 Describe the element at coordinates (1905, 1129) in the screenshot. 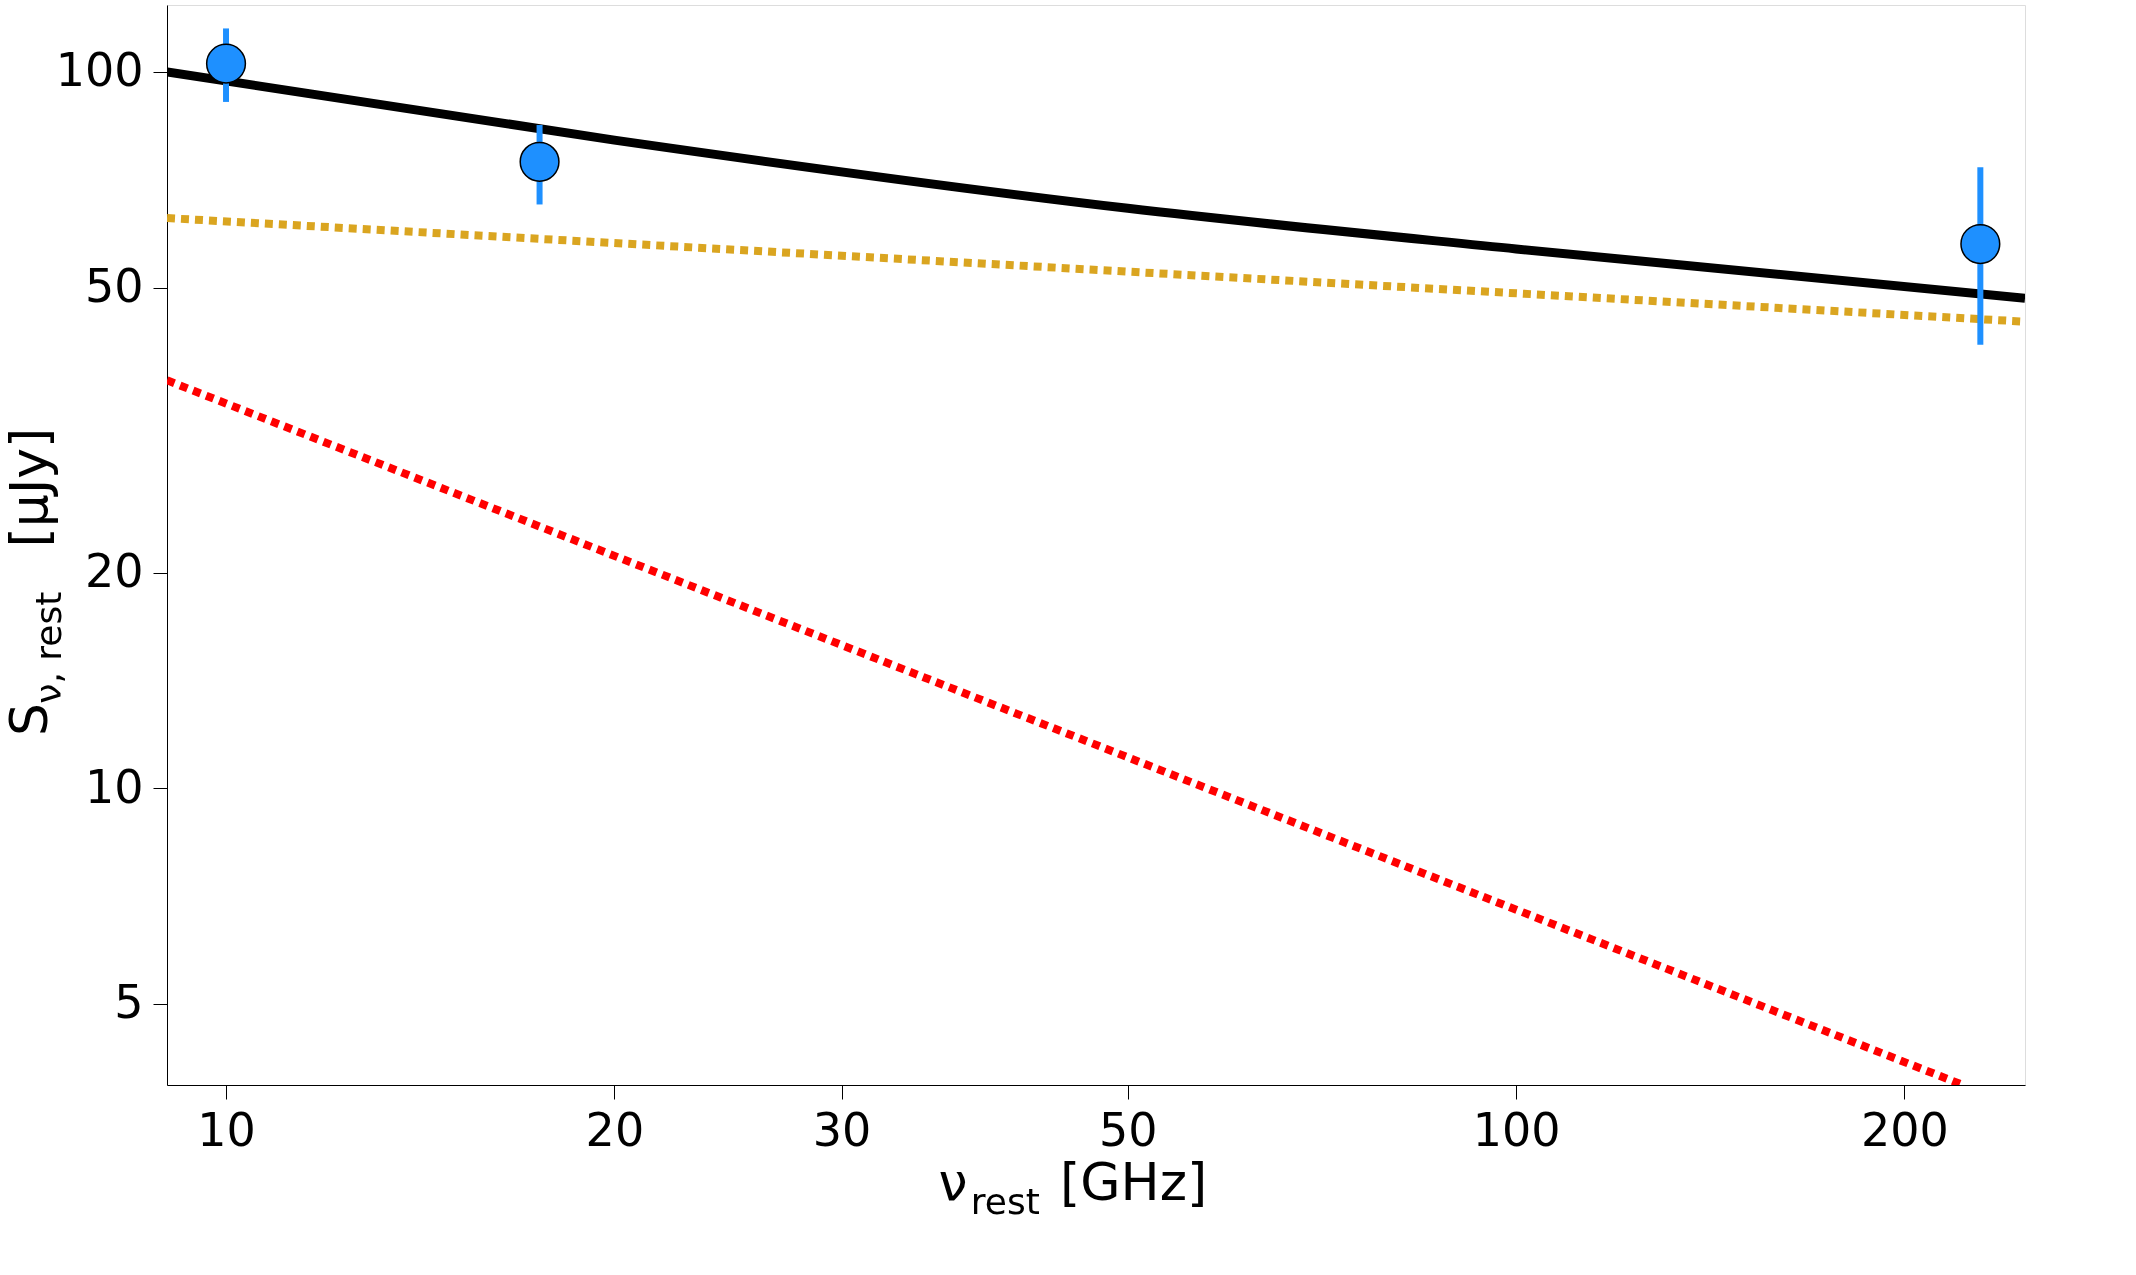

I see `x-tick-label: 200` at that location.